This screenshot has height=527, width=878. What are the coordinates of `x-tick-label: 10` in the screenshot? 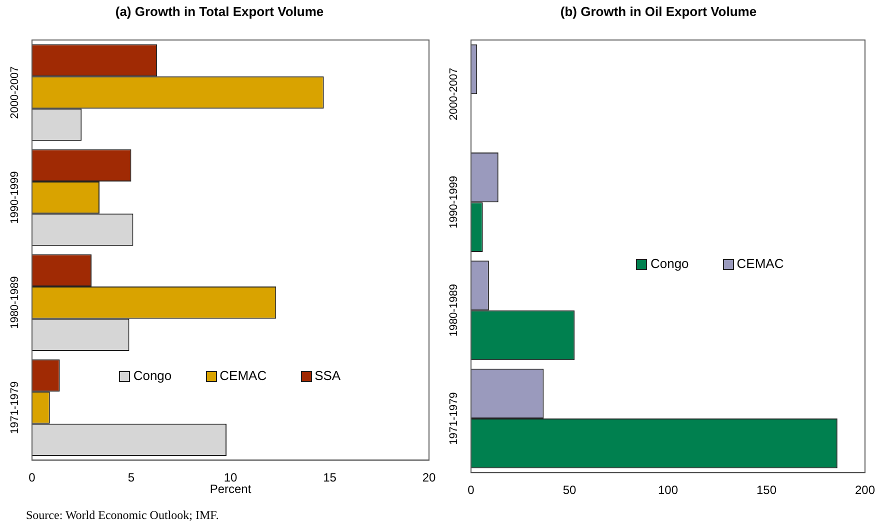 It's located at (231, 477).